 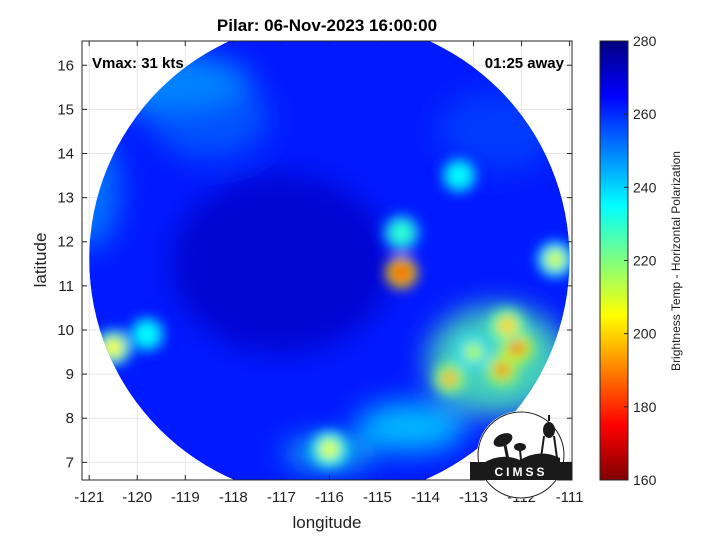 I want to click on y-tick-label: 11, so click(x=66, y=286).